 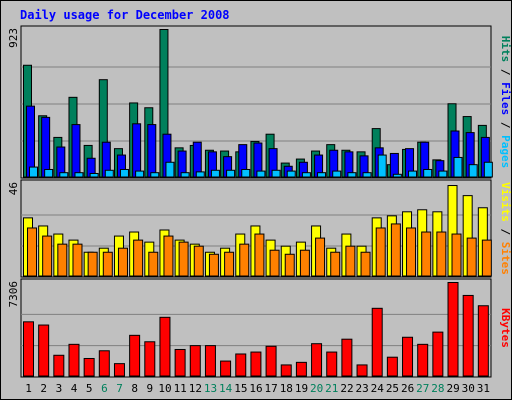 I want to click on x-tick-label: 14, so click(x=226, y=388).